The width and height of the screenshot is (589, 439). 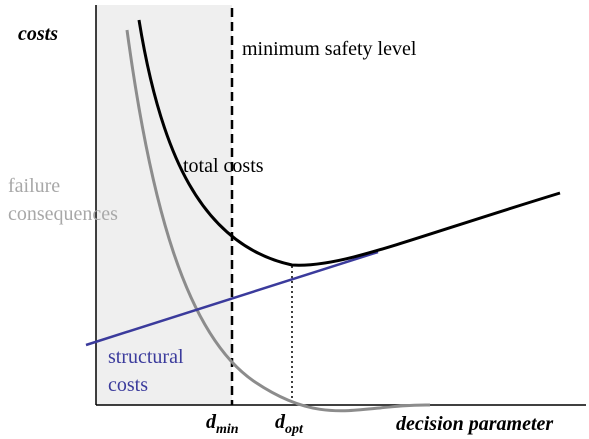 I want to click on d-opt-symbol: d, so click(x=280, y=422).